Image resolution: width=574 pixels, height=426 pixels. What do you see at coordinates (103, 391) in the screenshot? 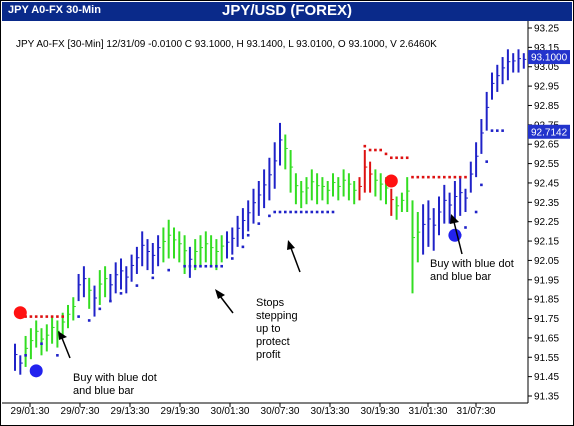
I see `annotation-buy-1-line-2: and blue bar` at bounding box center [103, 391].